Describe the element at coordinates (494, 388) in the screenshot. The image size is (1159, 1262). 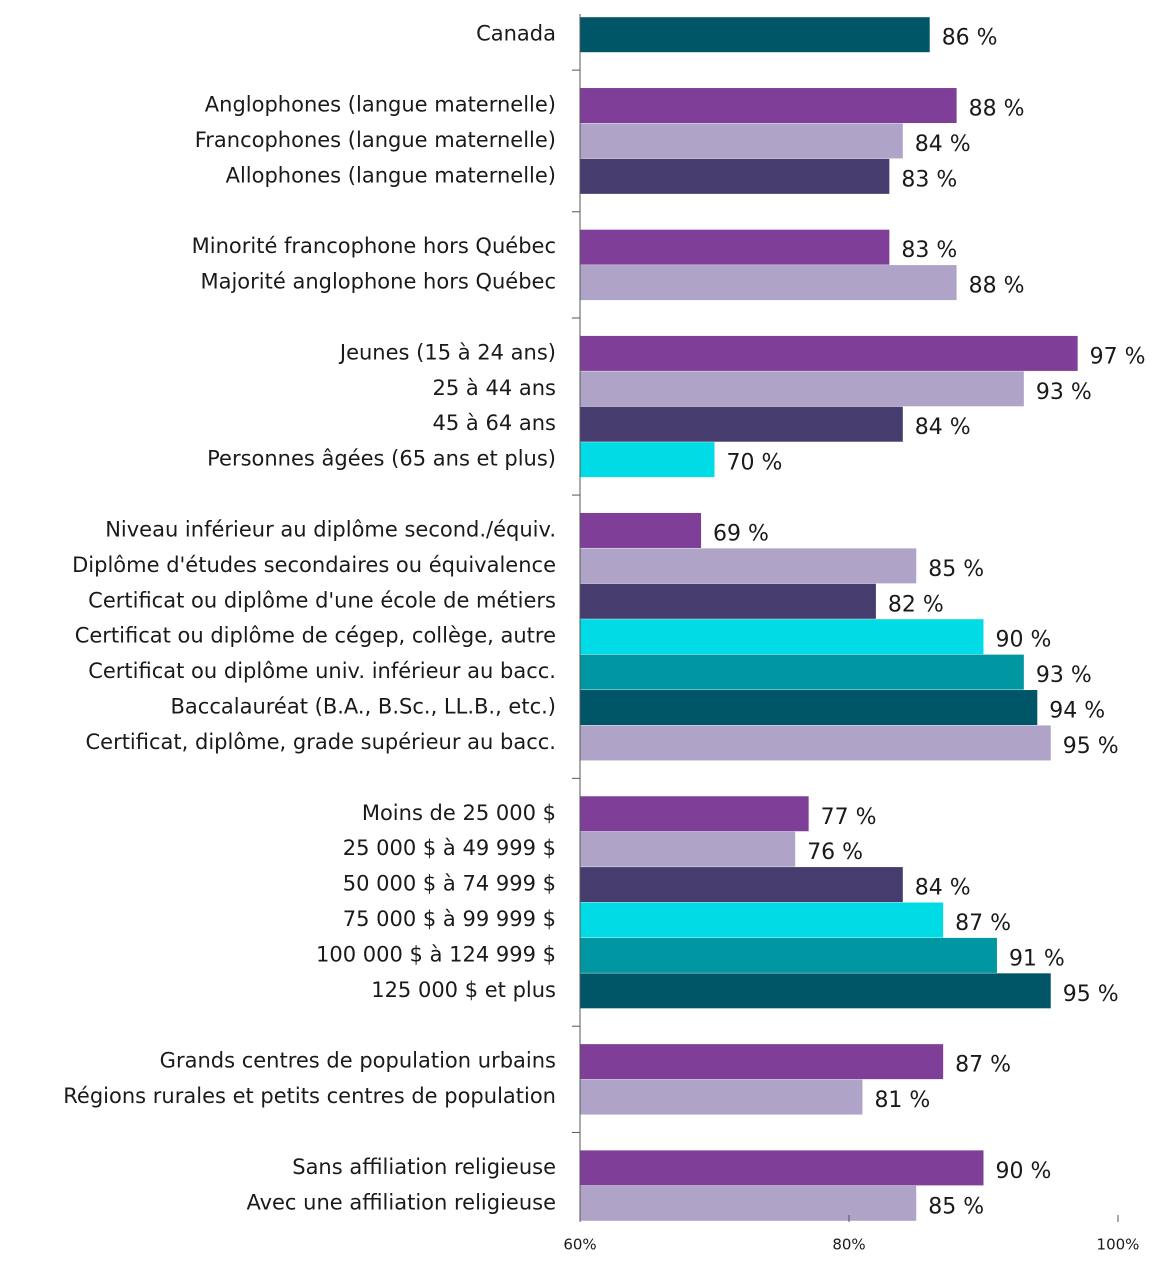
I see `category-label: 25 à 44 ans` at that location.